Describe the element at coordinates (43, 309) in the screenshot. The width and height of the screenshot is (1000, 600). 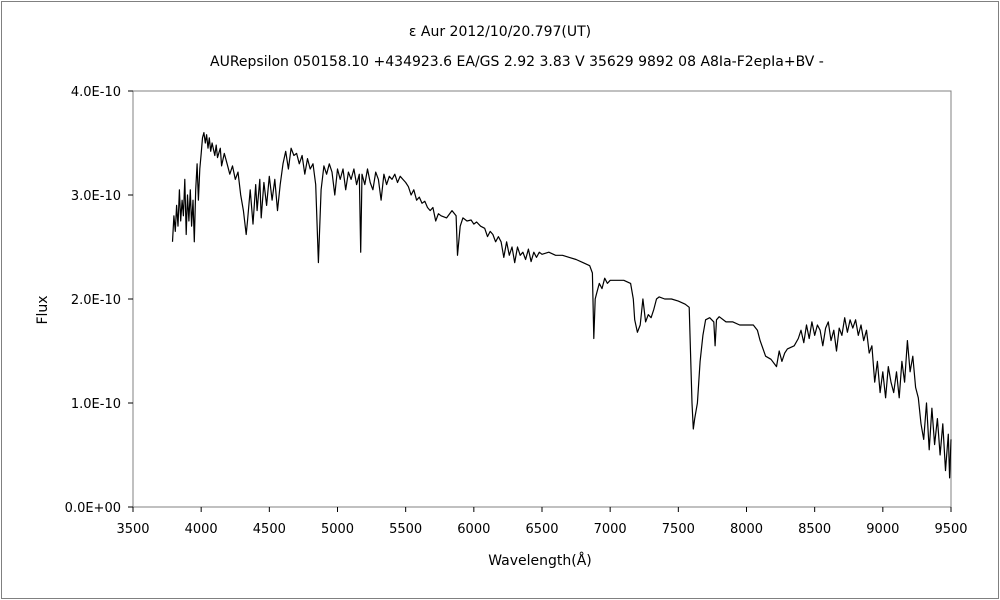
I see `y-axis-label: Flux` at that location.